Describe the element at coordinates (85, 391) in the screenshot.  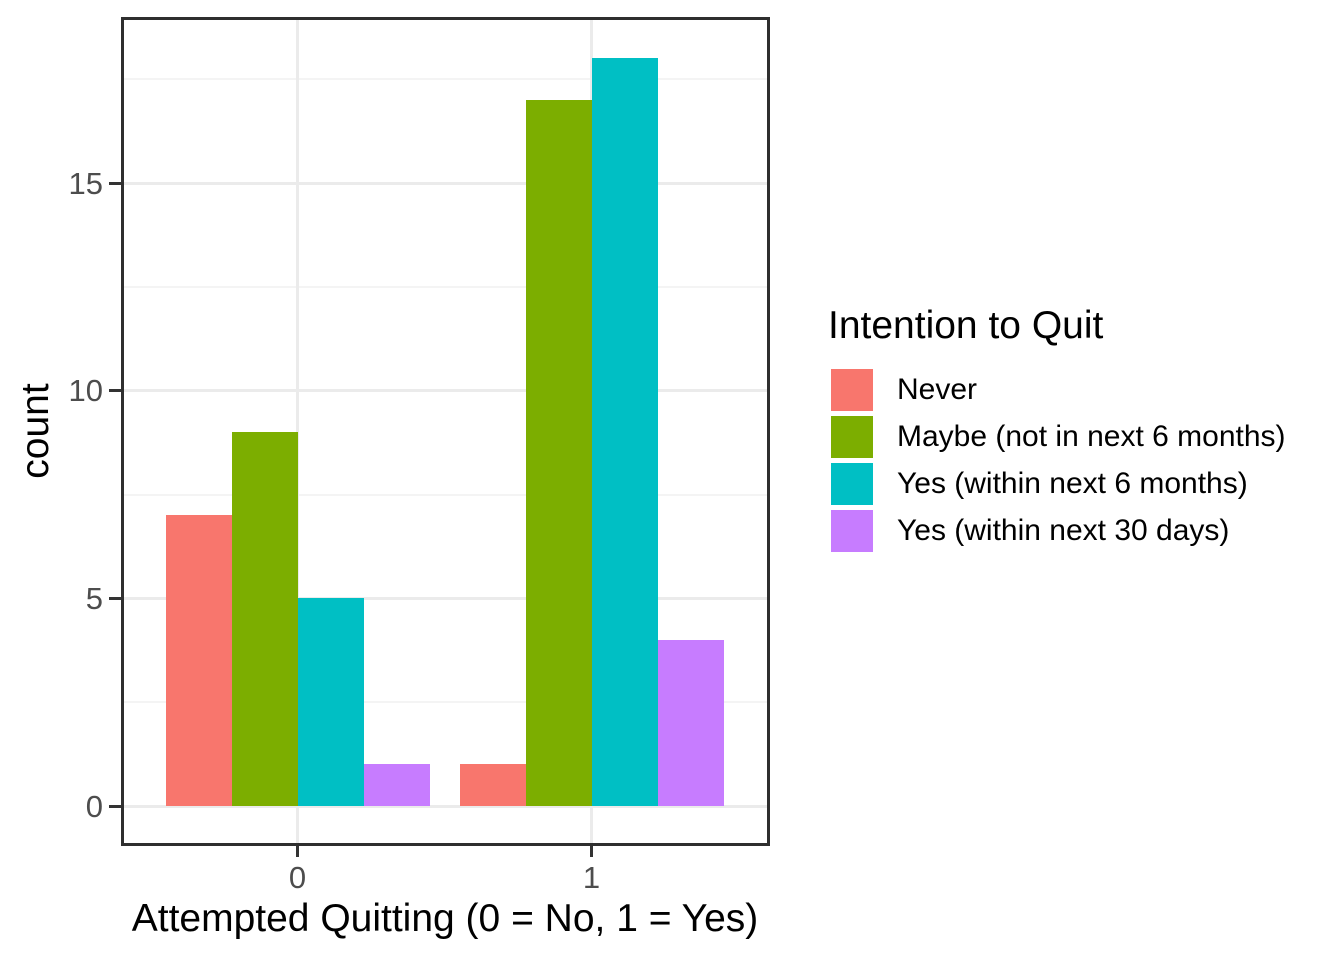
I see `y-axis-tick-label: 10` at that location.